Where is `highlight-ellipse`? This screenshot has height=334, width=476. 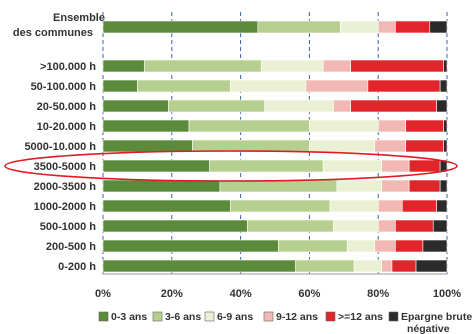 highlight-ellipse is located at coordinates (231, 166).